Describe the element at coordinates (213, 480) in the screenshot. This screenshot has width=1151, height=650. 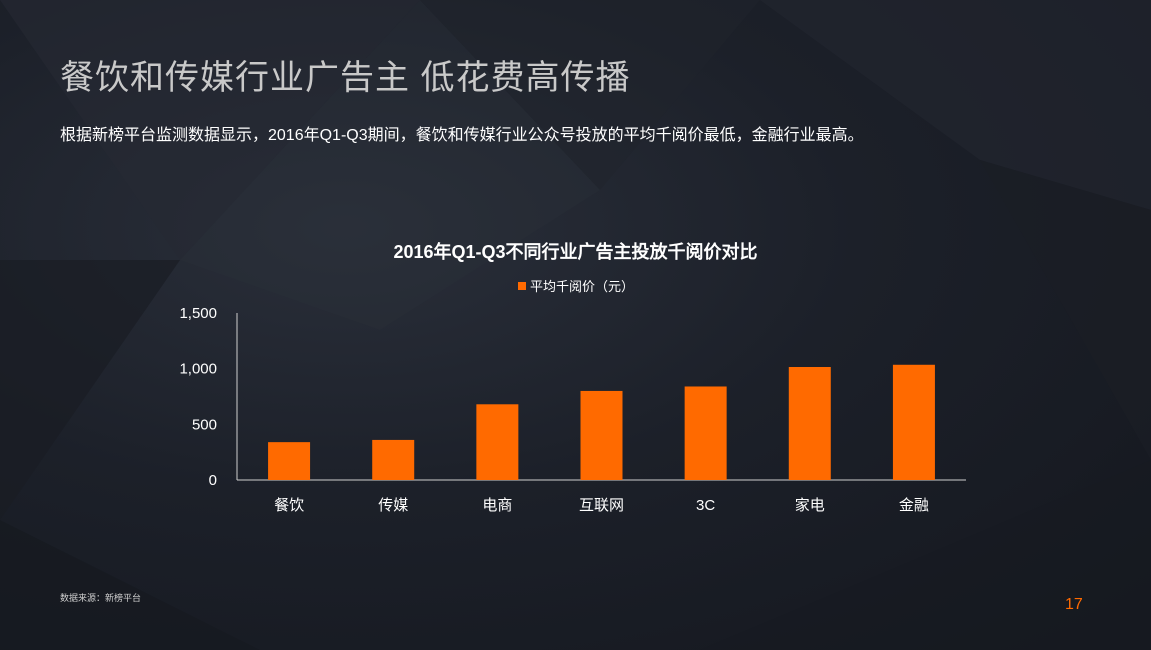
I see `y-tick-label: 0` at that location.